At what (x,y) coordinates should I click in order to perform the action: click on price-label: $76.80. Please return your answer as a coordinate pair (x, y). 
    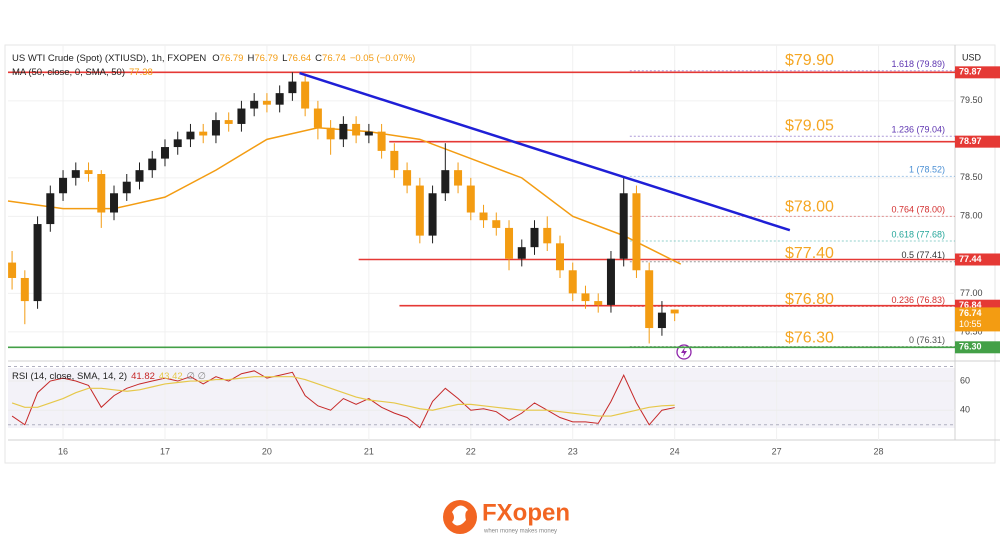
    Looking at the image, I should click on (809, 299).